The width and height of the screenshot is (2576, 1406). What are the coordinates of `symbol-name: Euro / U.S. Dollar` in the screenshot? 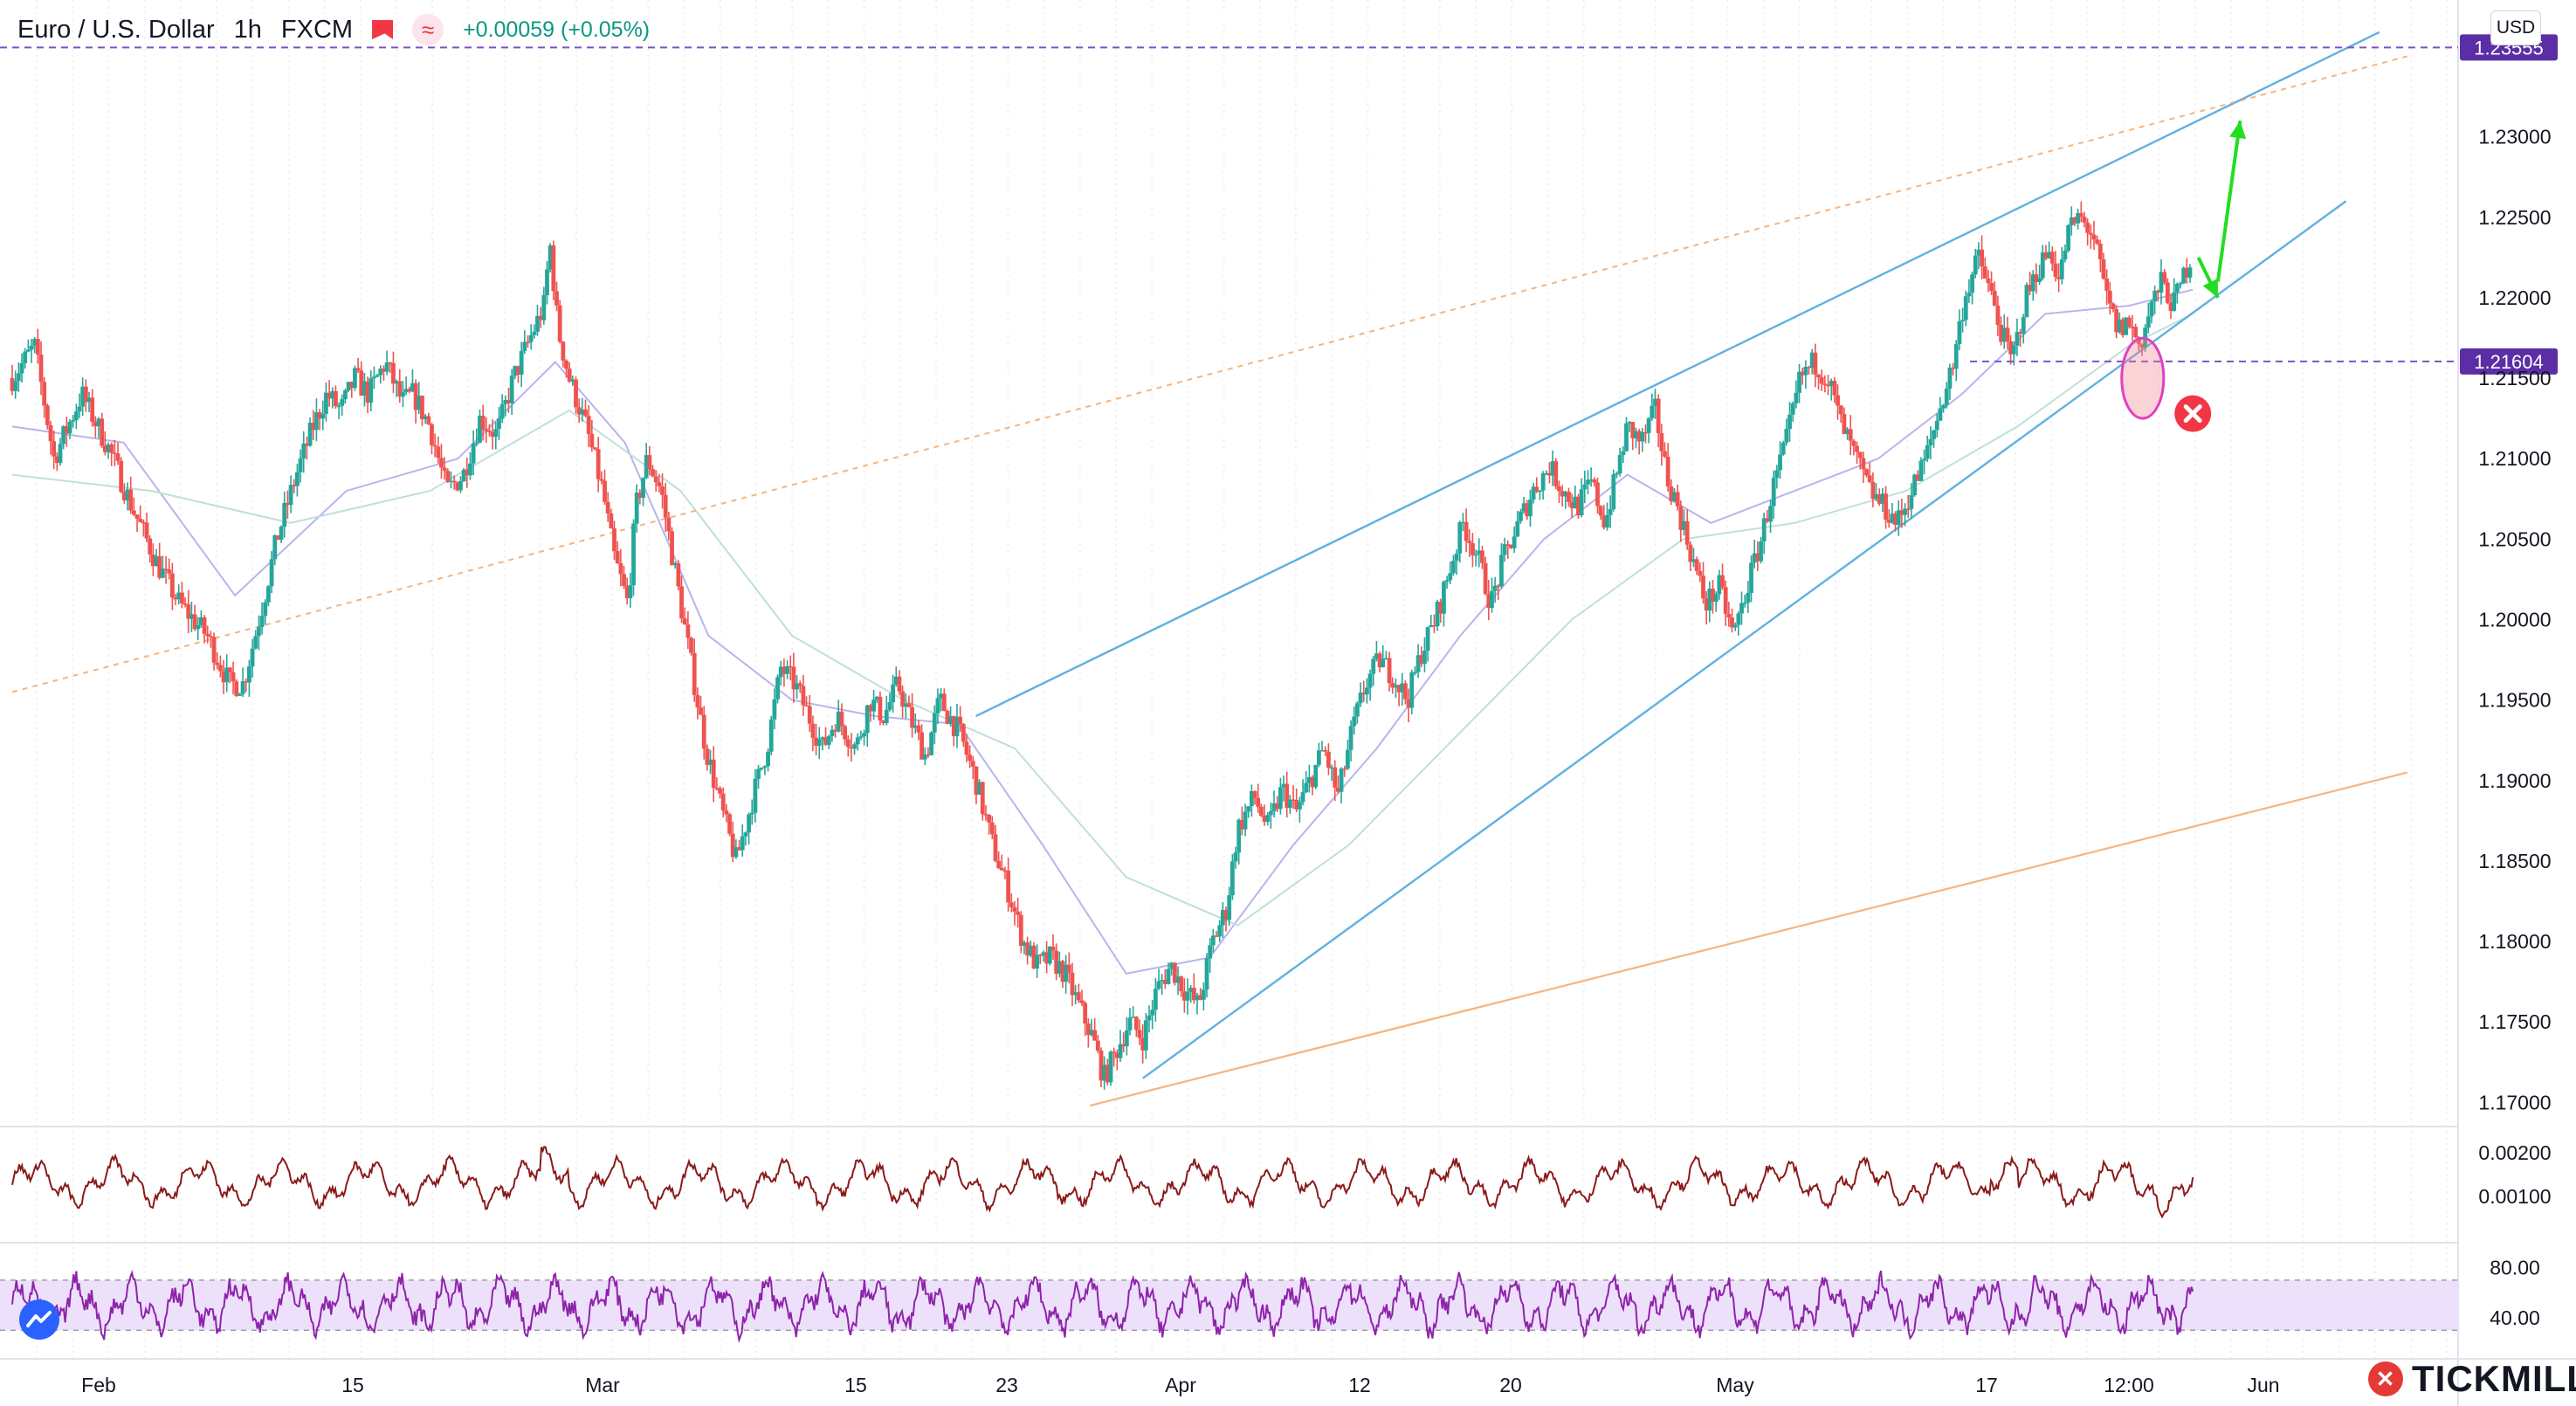 It's located at (116, 30).